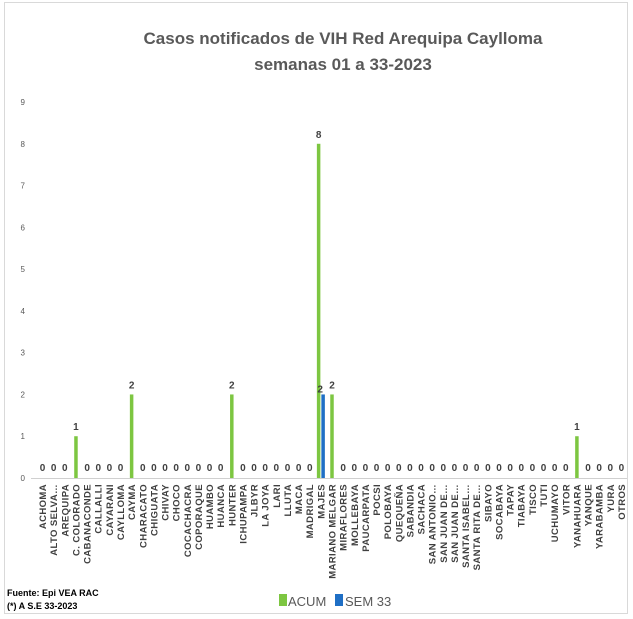 Image resolution: width=633 pixels, height=619 pixels. I want to click on legend-label-acum: ACUM, so click(307, 601).